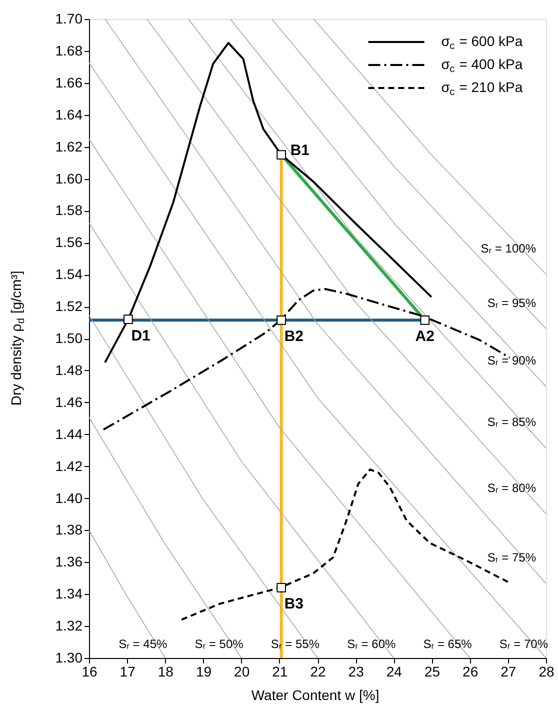 Image resolution: width=558 pixels, height=715 pixels. I want to click on x-tick-label: 26, so click(470, 672).